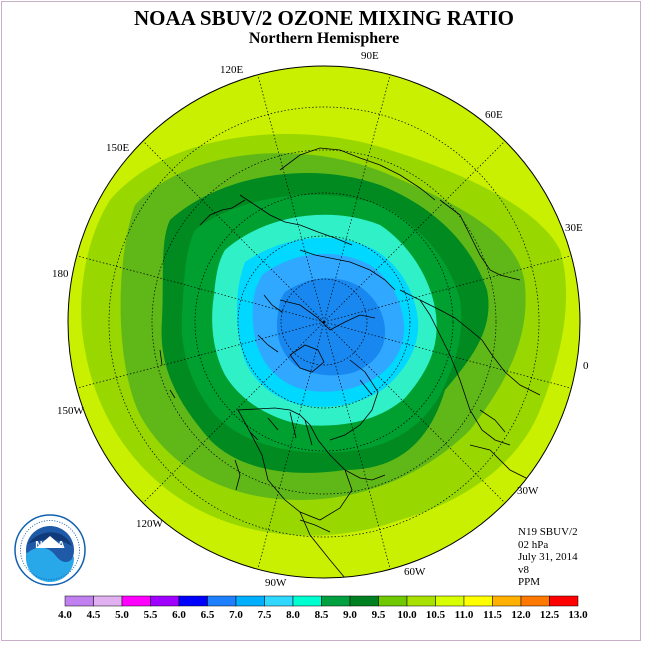 This screenshot has width=648, height=648. I want to click on colorbar, so click(321, 601).